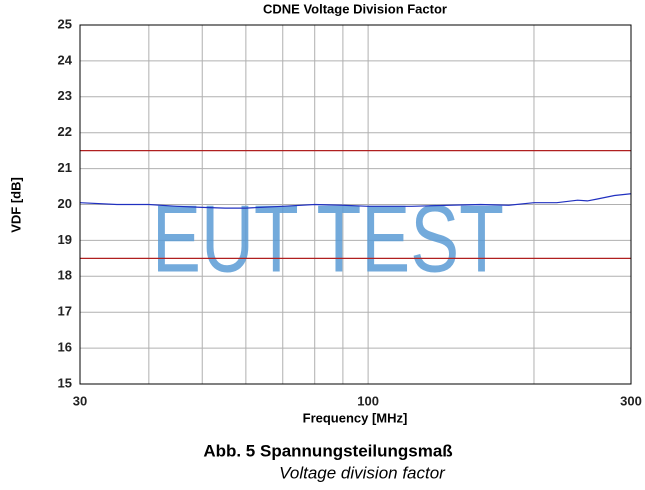  What do you see at coordinates (65, 239) in the screenshot?
I see `y-tick-label: 19` at bounding box center [65, 239].